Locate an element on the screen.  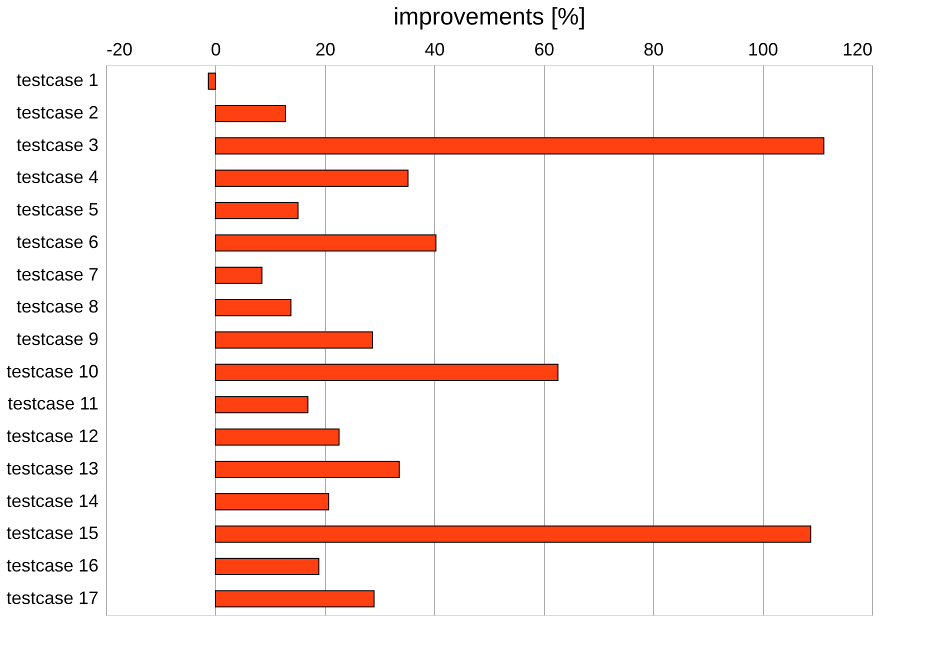
x-tick-label: 0 is located at coordinates (215, 50).